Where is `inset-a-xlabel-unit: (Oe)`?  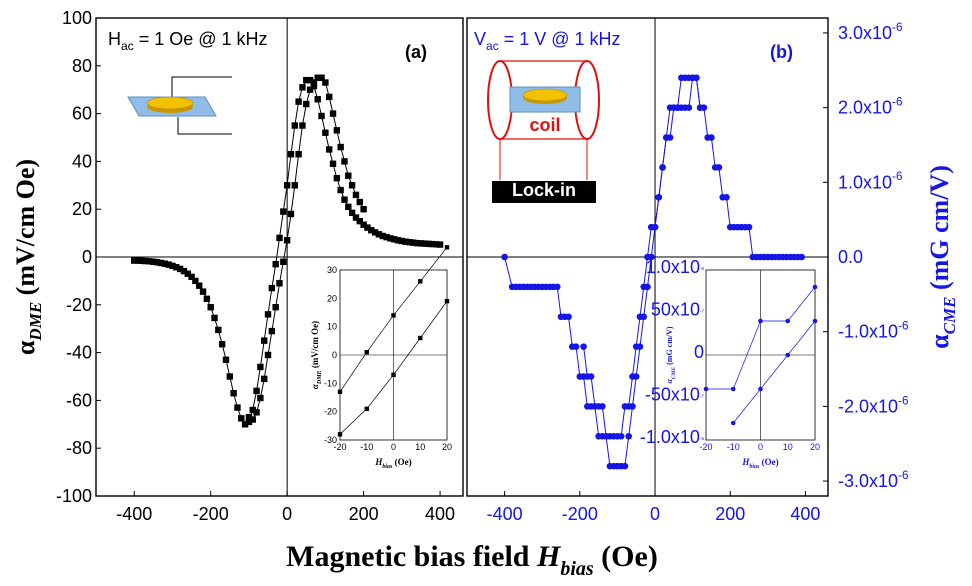 inset-a-xlabel-unit: (Oe) is located at coordinates (401, 462).